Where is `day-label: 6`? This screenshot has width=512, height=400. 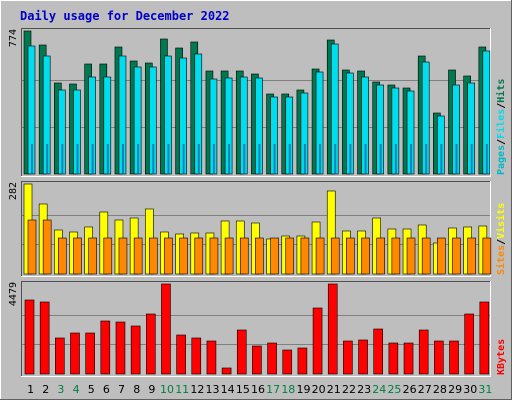 day-label: 6 is located at coordinates (106, 389).